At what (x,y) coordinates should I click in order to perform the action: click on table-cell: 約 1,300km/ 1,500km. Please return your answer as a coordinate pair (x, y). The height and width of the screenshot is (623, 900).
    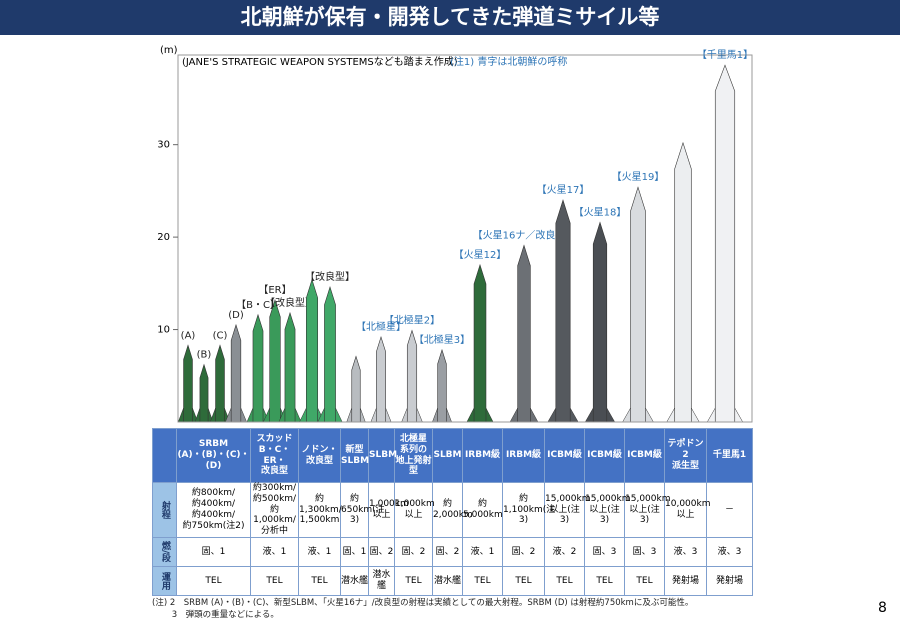
    Looking at the image, I should click on (320, 510).